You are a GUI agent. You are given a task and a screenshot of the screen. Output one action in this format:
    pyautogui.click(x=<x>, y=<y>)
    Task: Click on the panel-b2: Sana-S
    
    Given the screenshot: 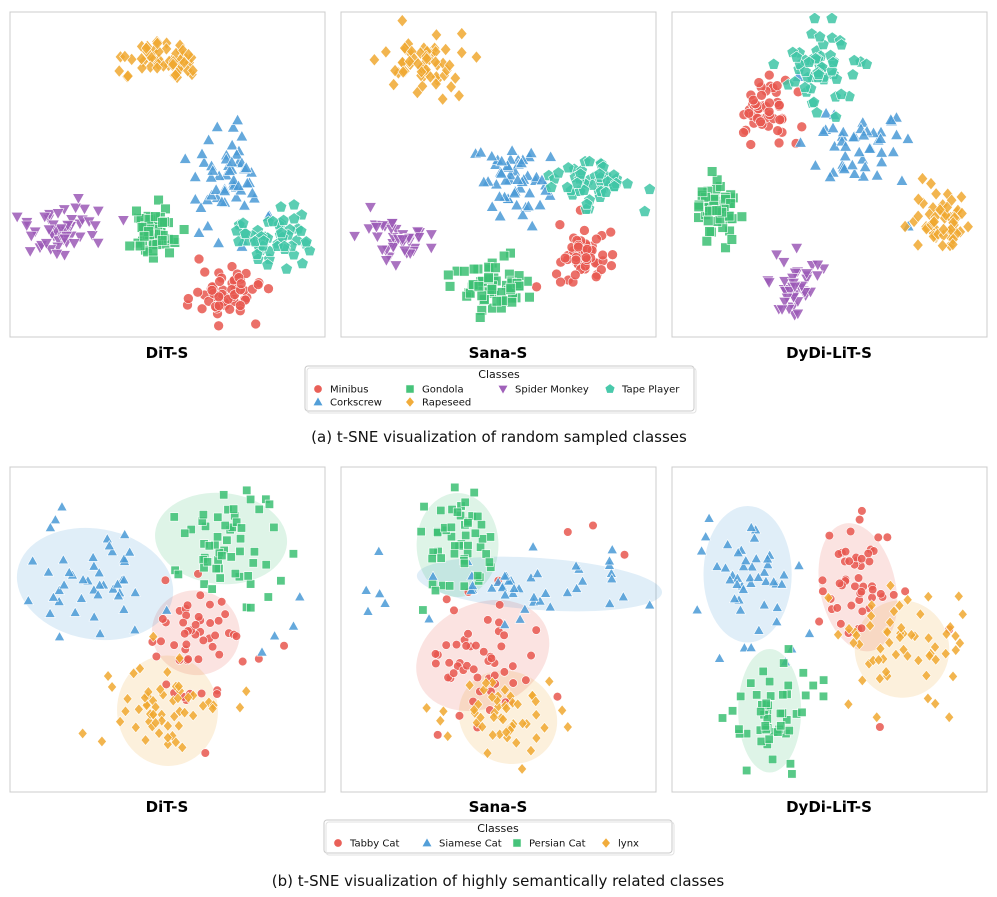 What is the action you would take?
    pyautogui.click(x=501, y=641)
    